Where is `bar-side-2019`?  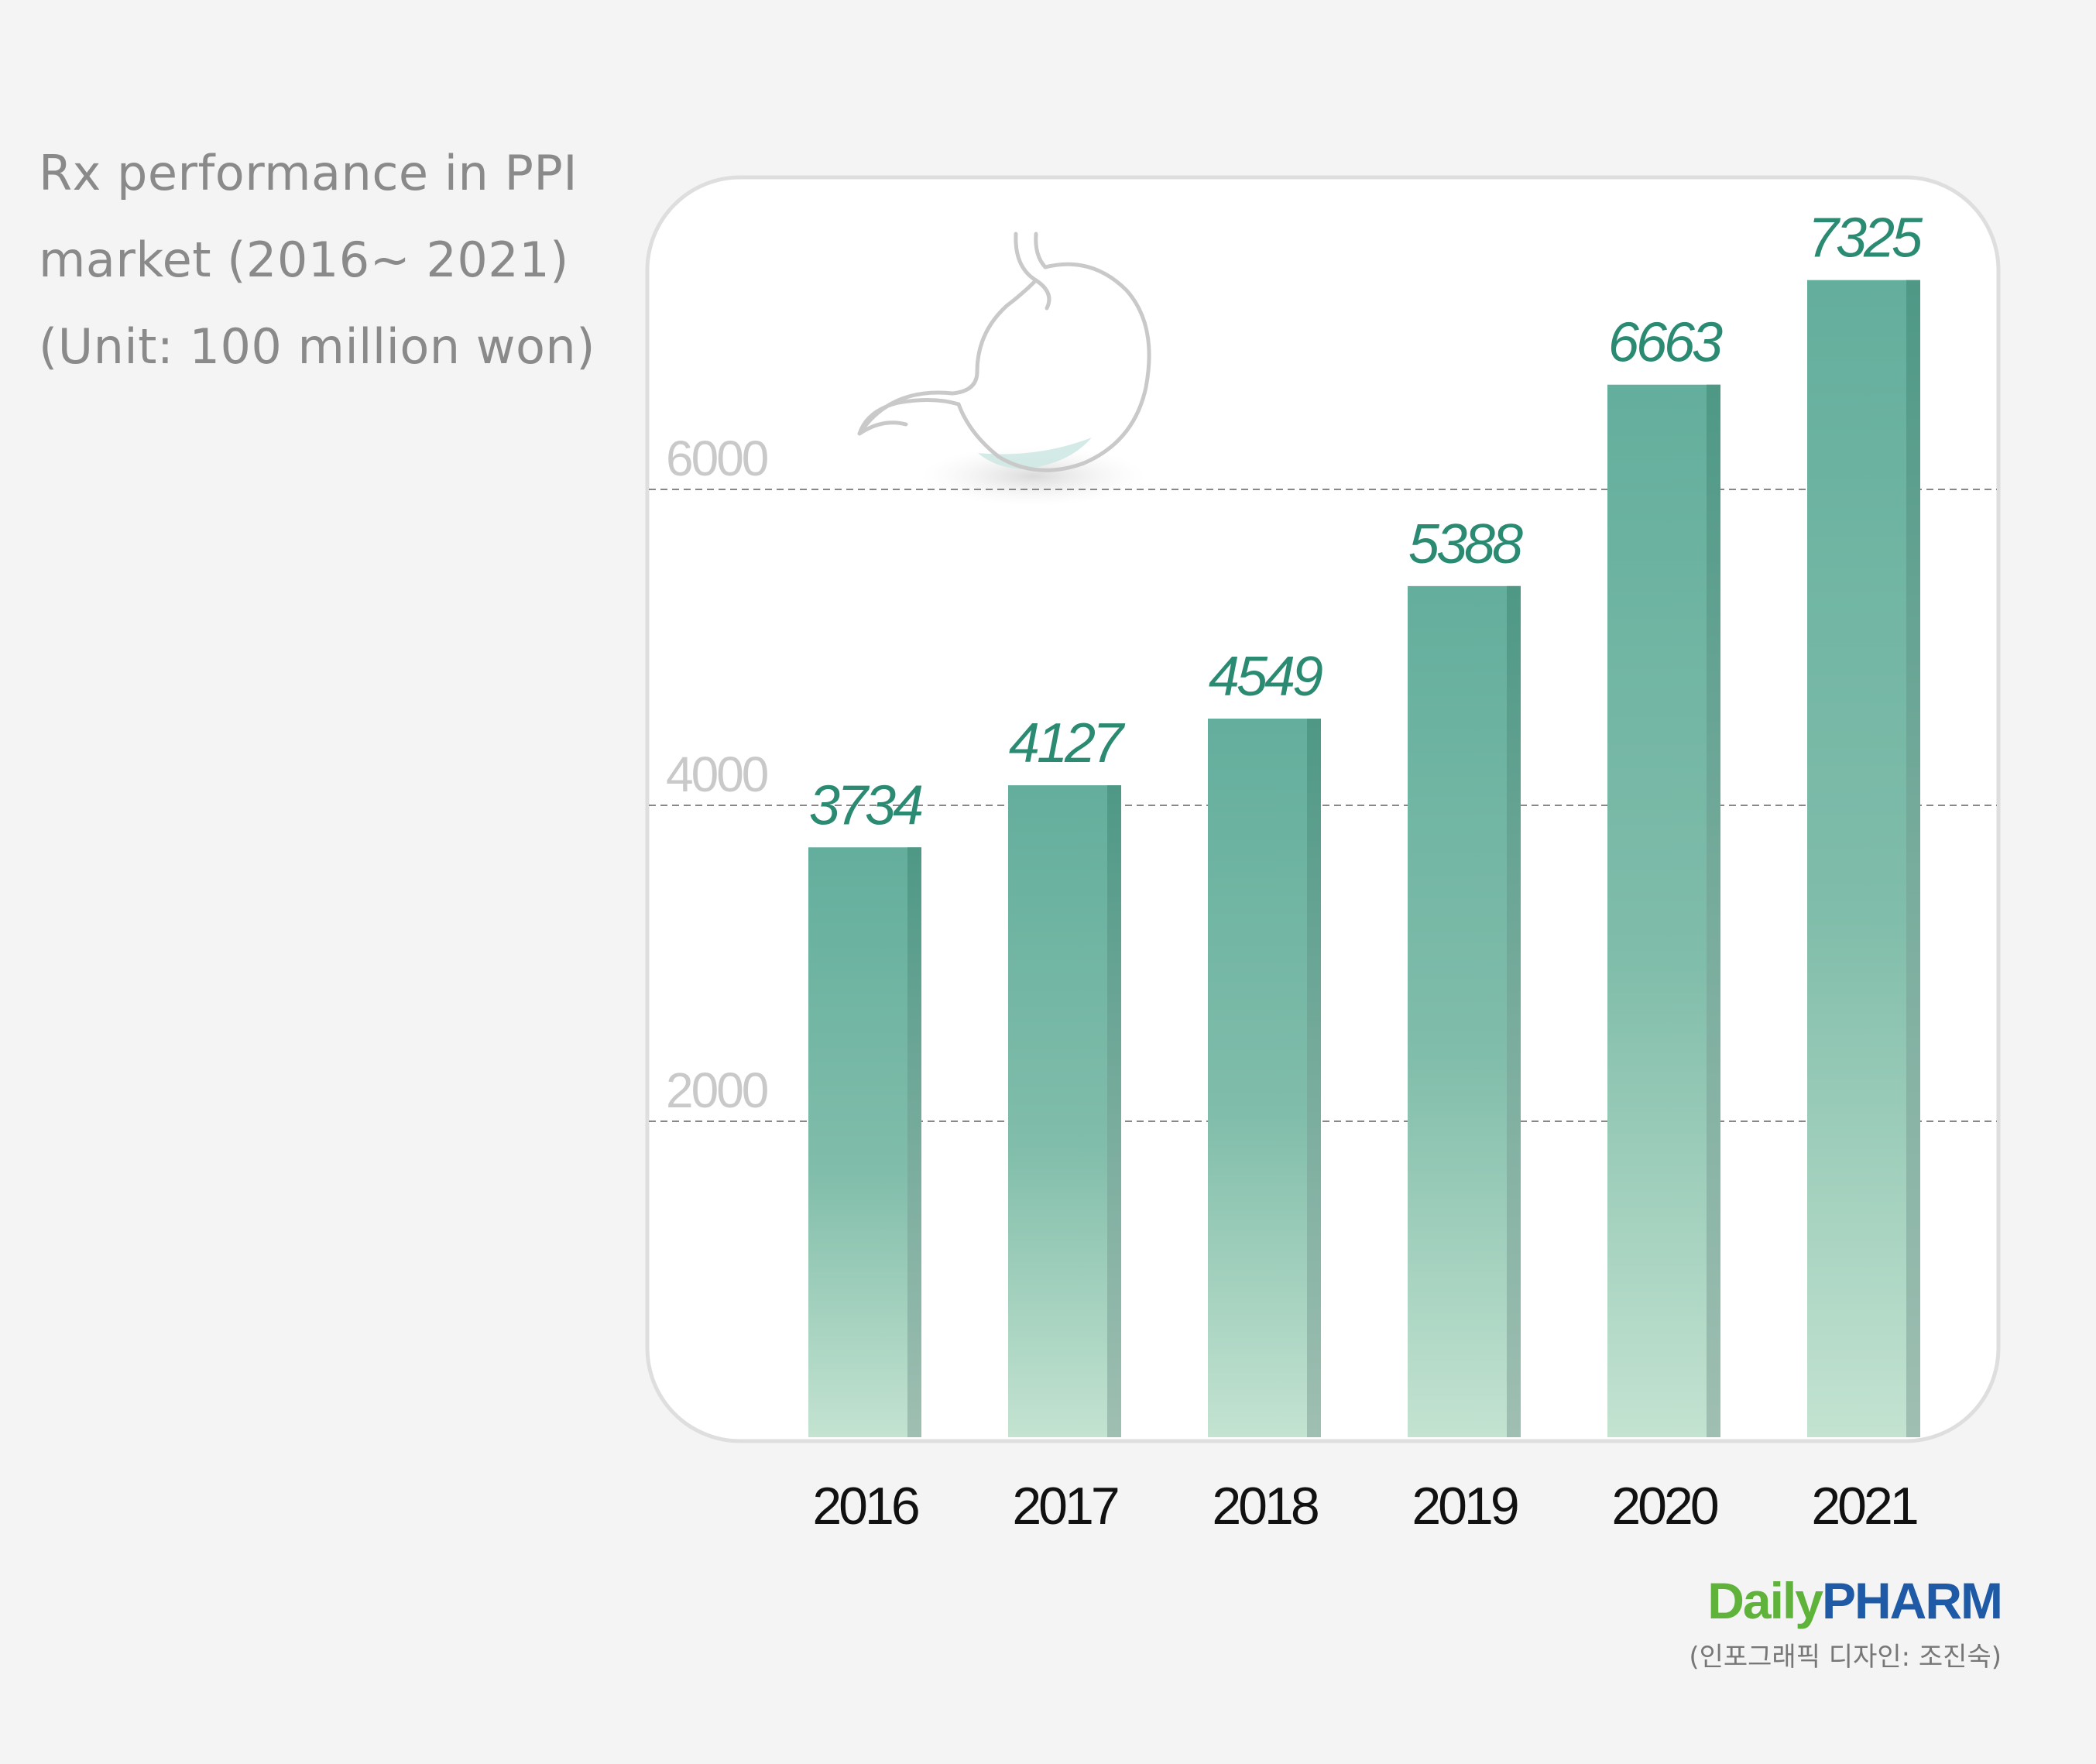 bar-side-2019 is located at coordinates (1514, 1011).